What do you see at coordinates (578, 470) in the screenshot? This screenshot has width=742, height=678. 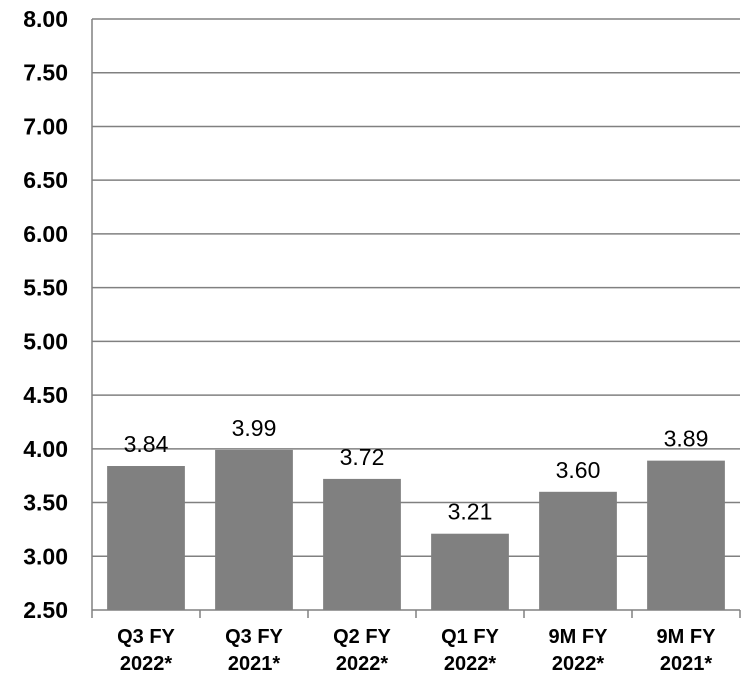 I see `bar-value-label: 3.60` at bounding box center [578, 470].